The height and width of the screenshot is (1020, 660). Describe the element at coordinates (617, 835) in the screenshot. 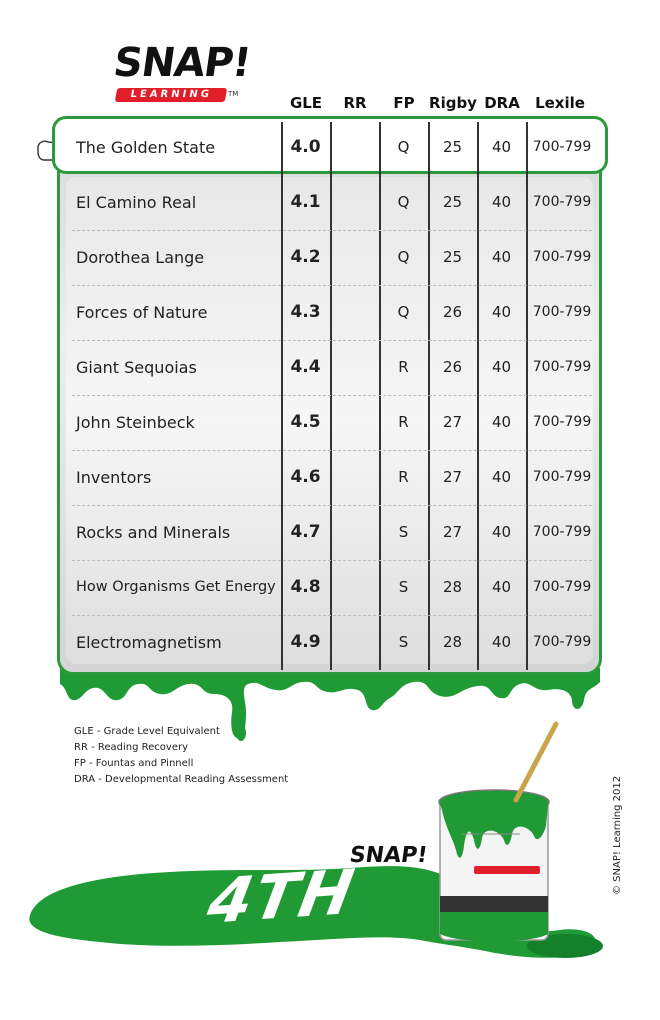

I see `copyright-notice: © SNAP! Learning 2012` at that location.